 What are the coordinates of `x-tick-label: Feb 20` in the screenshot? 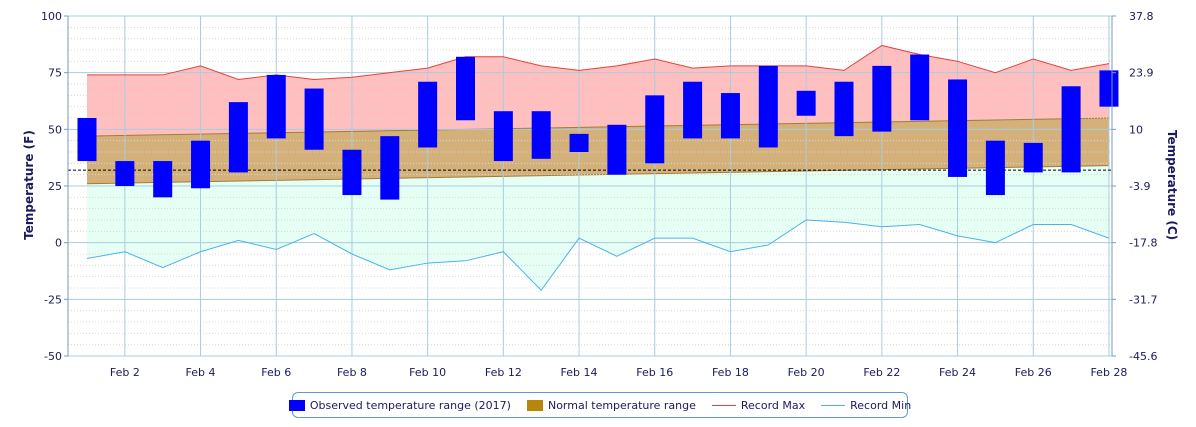 It's located at (806, 372).